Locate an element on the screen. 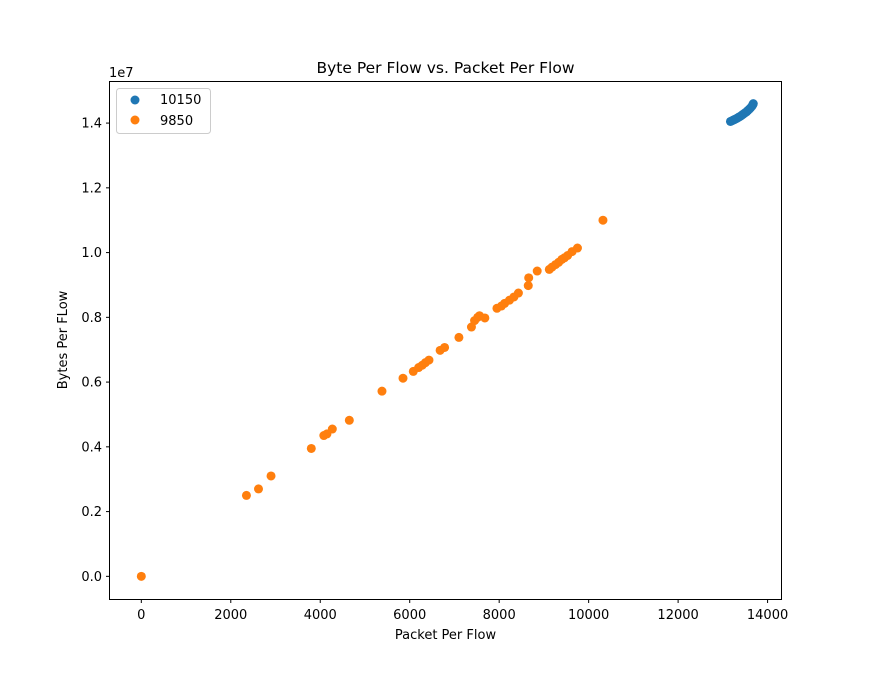 The height and width of the screenshot is (674, 869). legend-marker-orange is located at coordinates (135, 120).